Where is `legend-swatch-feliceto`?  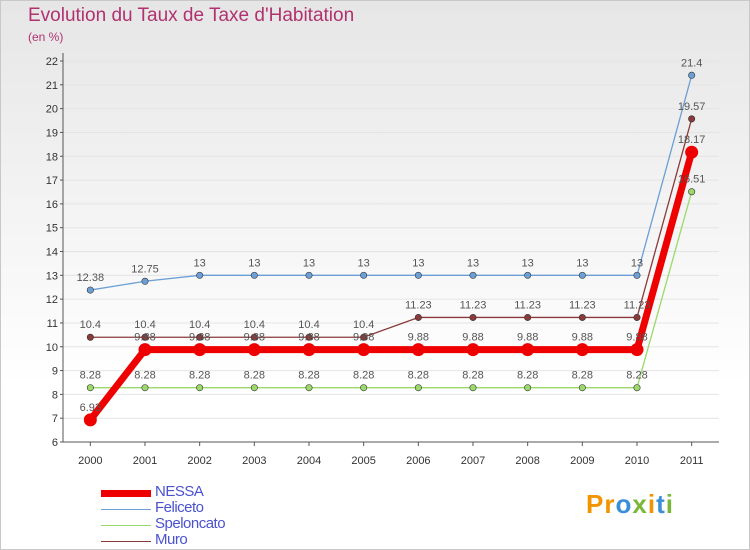 legend-swatch-feliceto is located at coordinates (126, 509).